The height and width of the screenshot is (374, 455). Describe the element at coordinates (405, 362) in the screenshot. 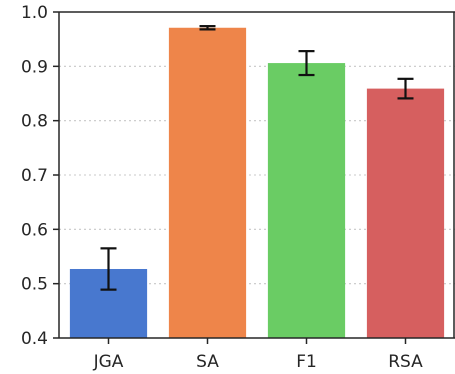

I see `x-tick-label-rsa: RSA` at that location.